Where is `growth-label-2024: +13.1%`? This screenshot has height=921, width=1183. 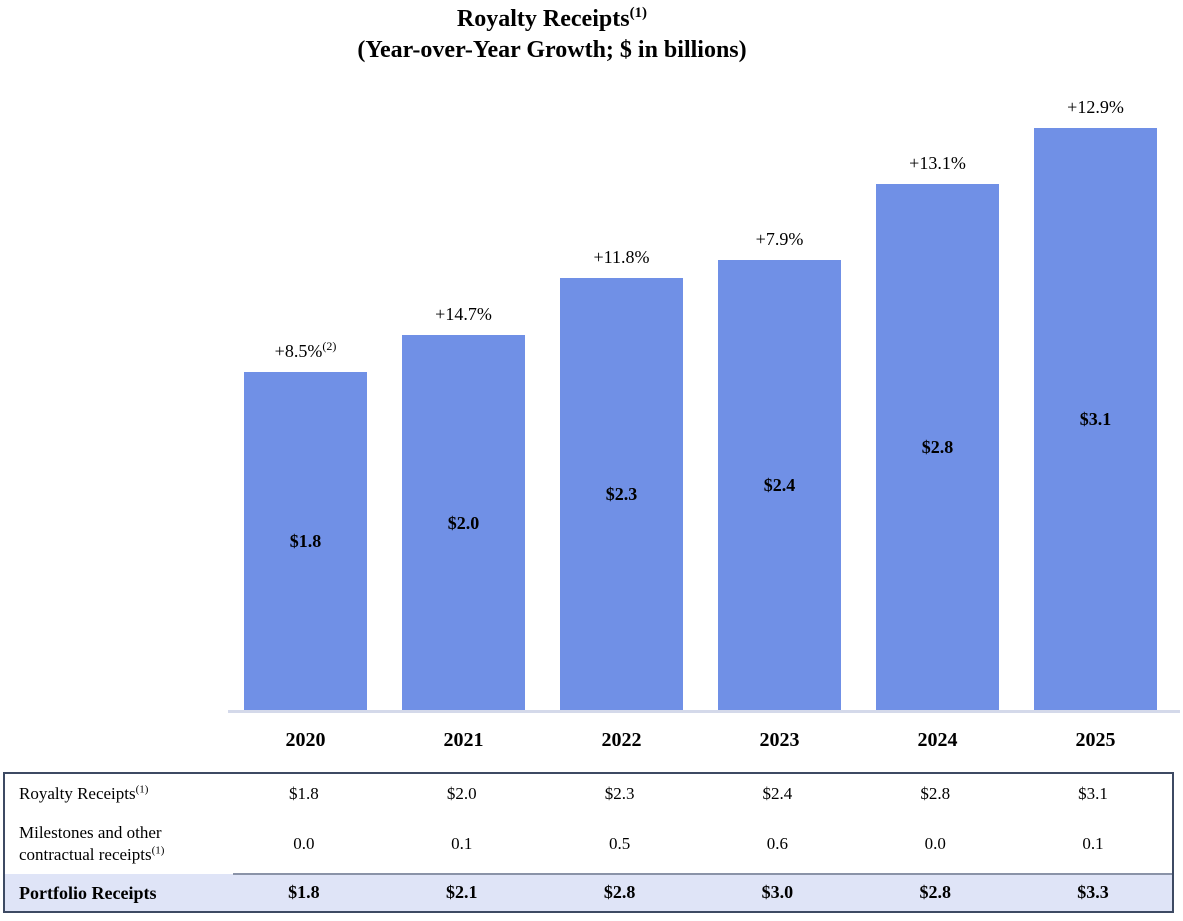 growth-label-2024: +13.1% is located at coordinates (937, 163).